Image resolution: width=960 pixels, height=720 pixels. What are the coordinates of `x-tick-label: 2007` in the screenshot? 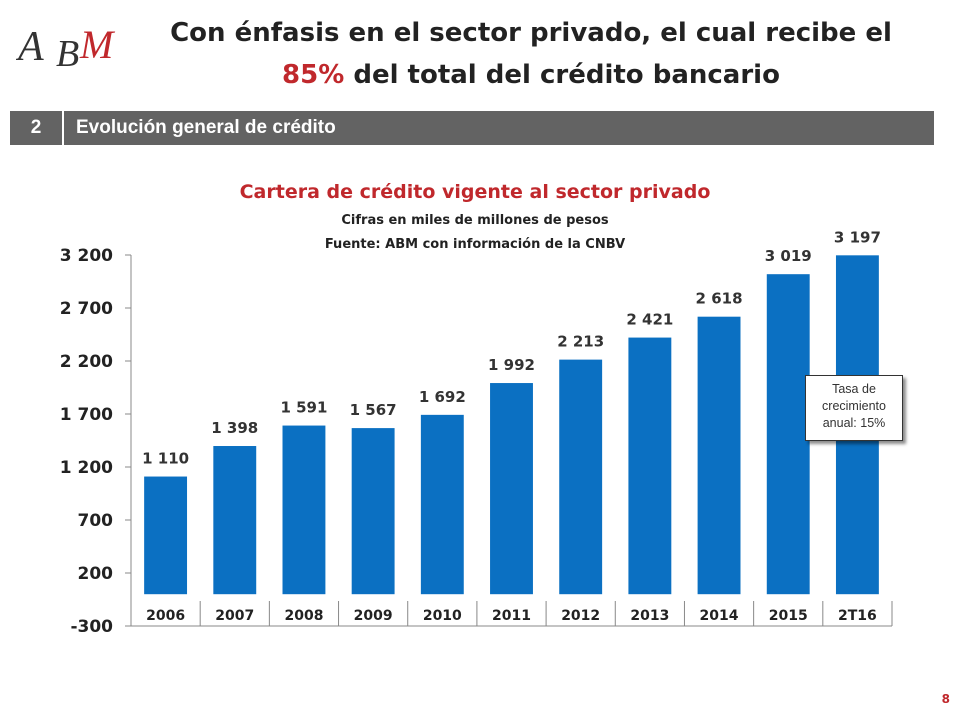 It's located at (234, 616).